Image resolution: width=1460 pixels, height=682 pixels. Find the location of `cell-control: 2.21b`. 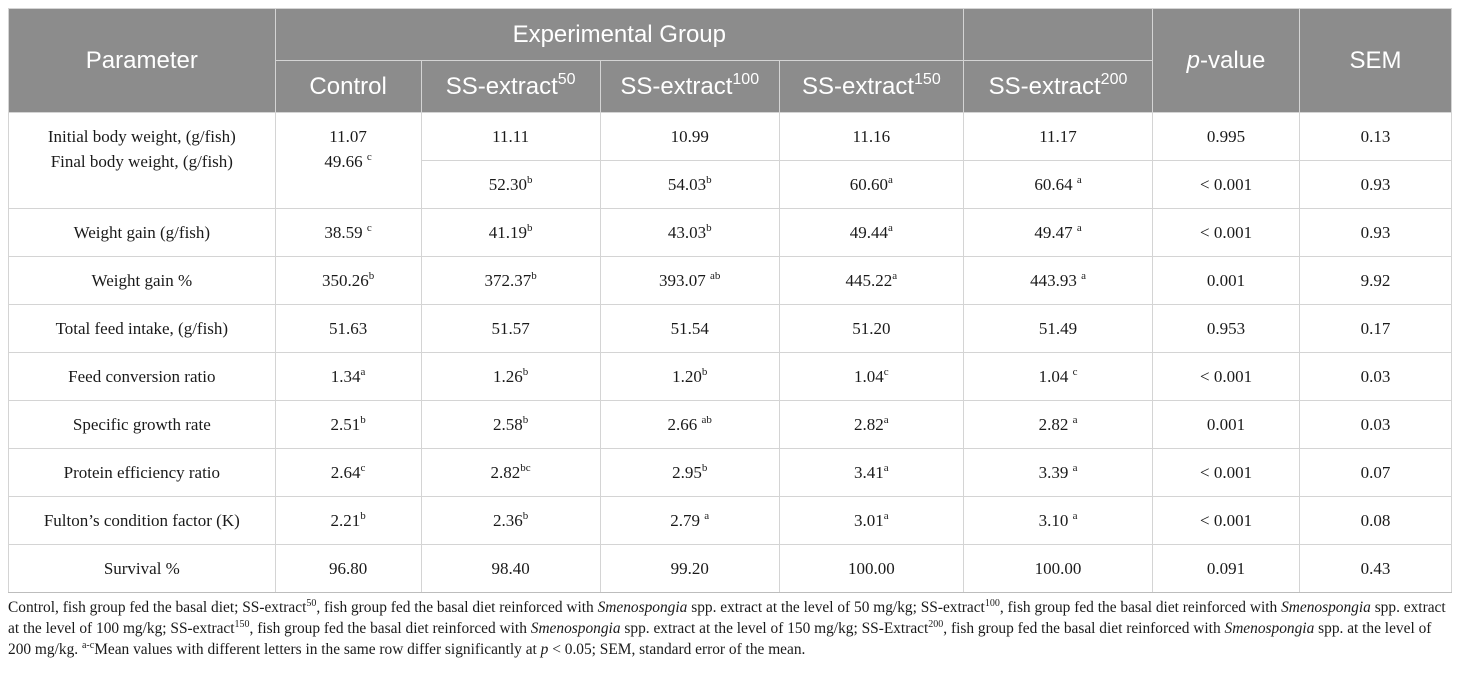

cell-control: 2.21b is located at coordinates (348, 520).